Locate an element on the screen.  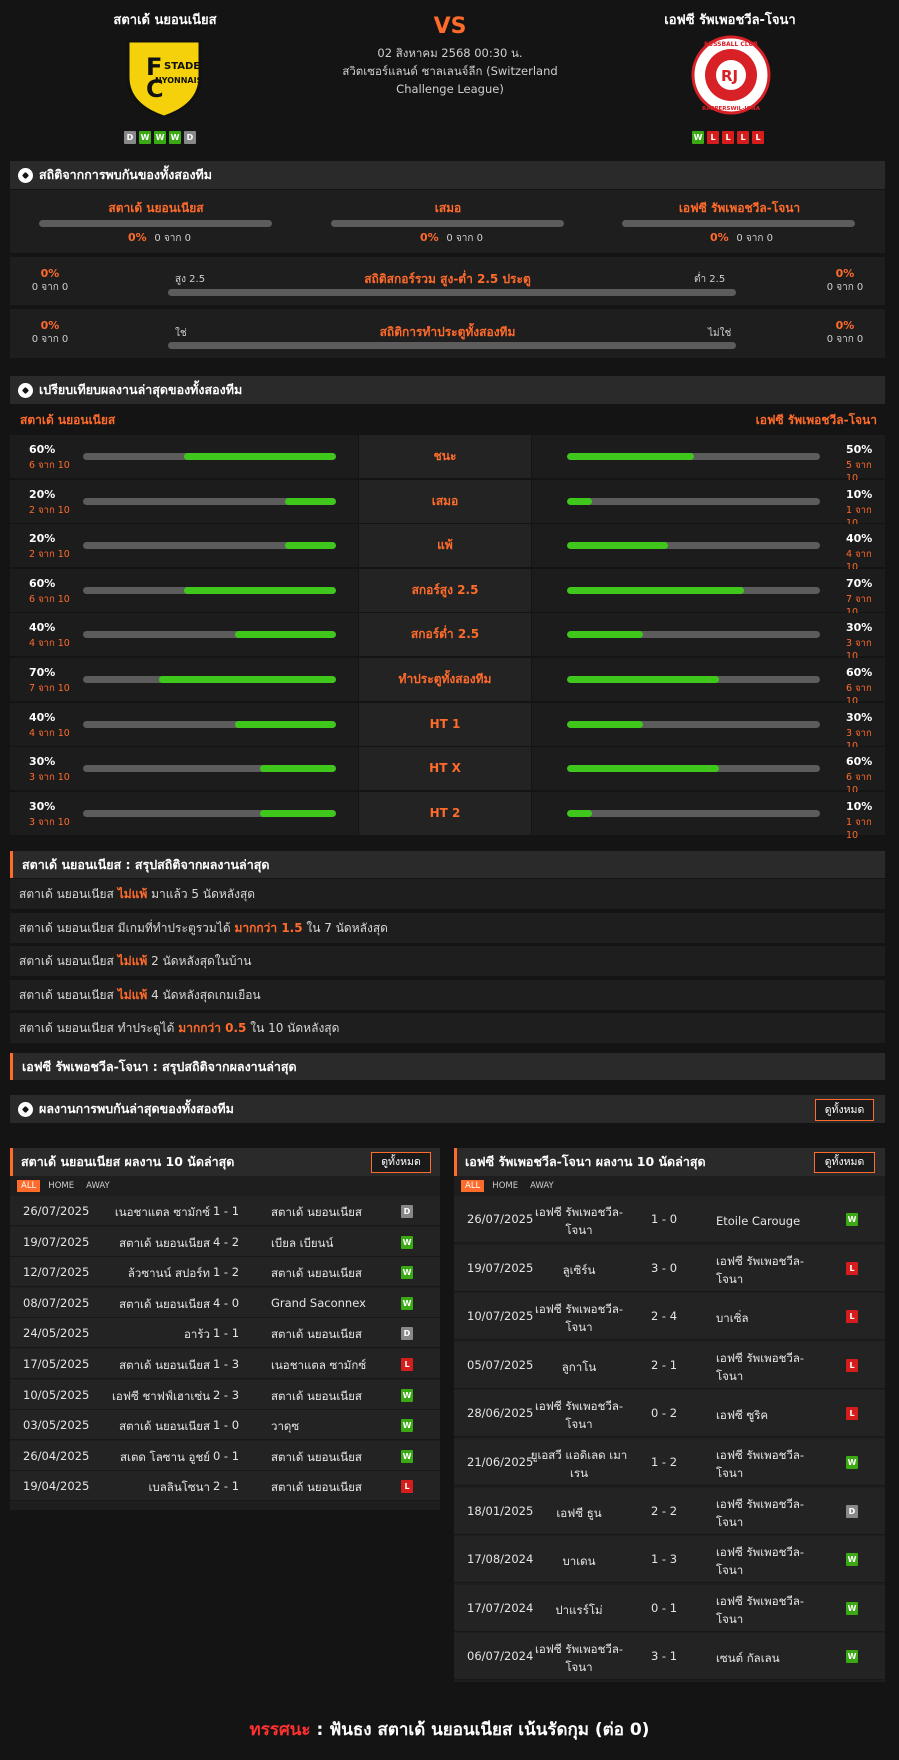
compare-home-bar is located at coordinates (209, 679).